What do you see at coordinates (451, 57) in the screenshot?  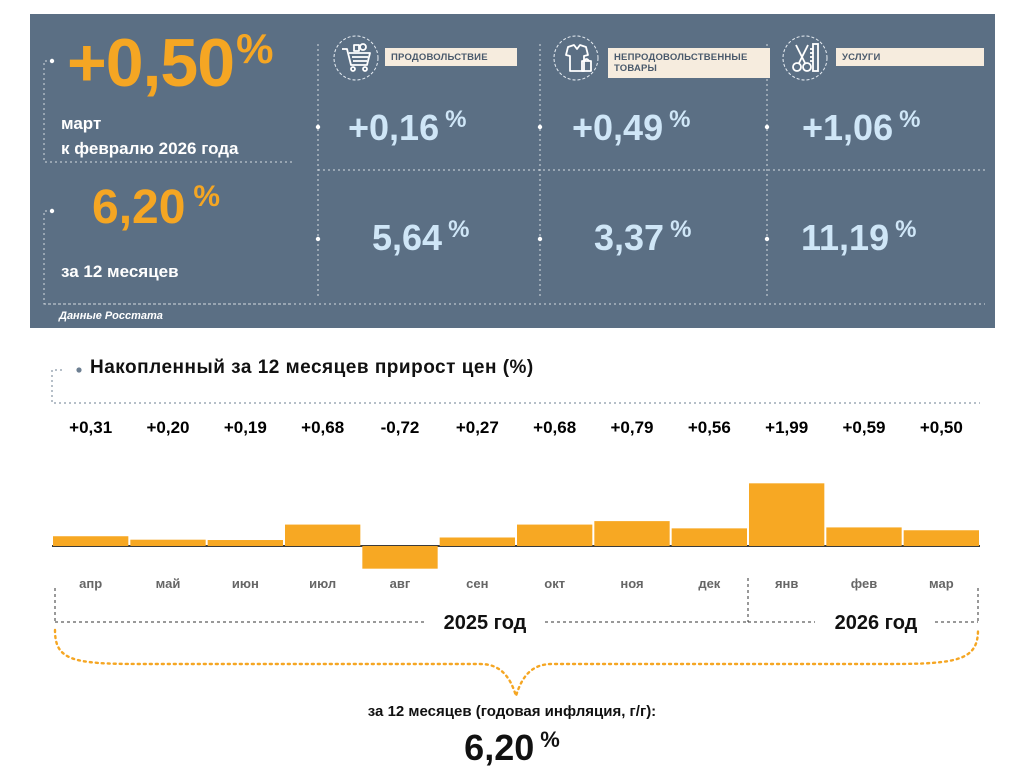 I see `tag-food: ПРОДОВОЛЬСТВИЕ` at bounding box center [451, 57].